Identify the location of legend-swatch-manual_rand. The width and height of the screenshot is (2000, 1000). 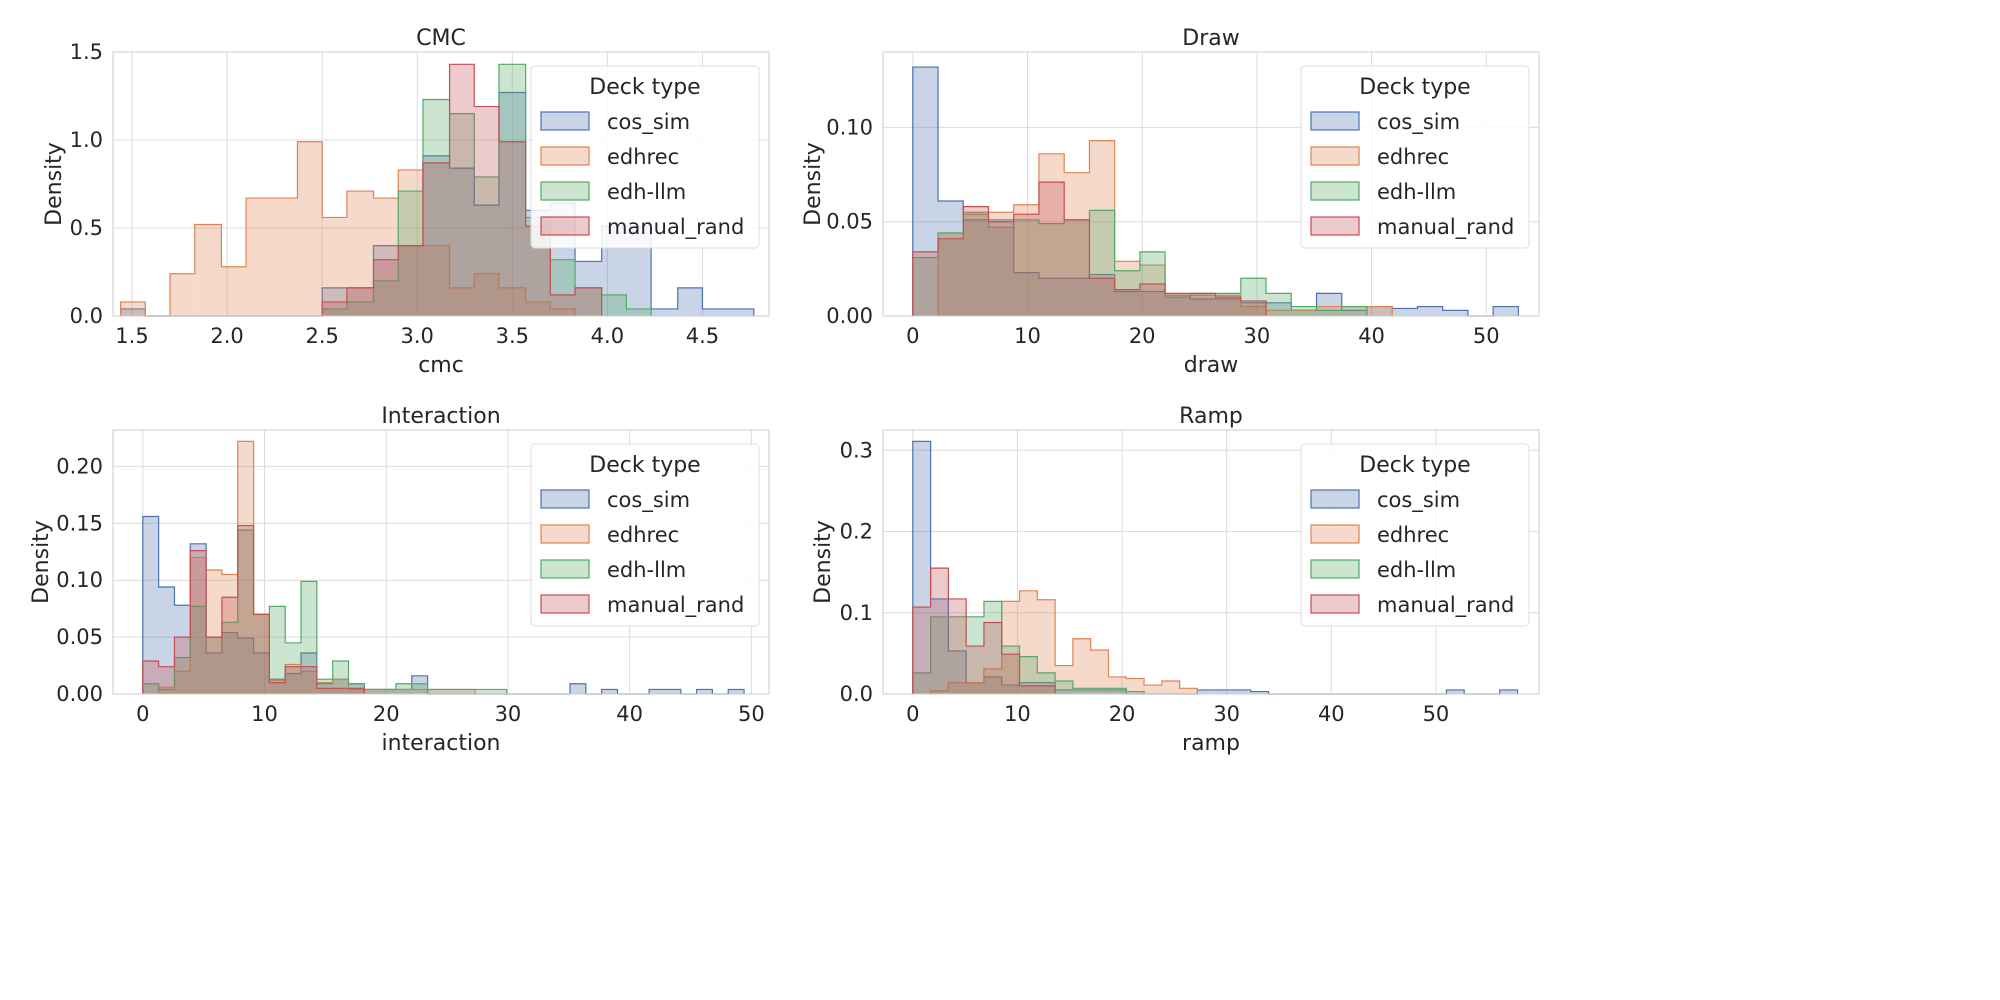
(565, 226).